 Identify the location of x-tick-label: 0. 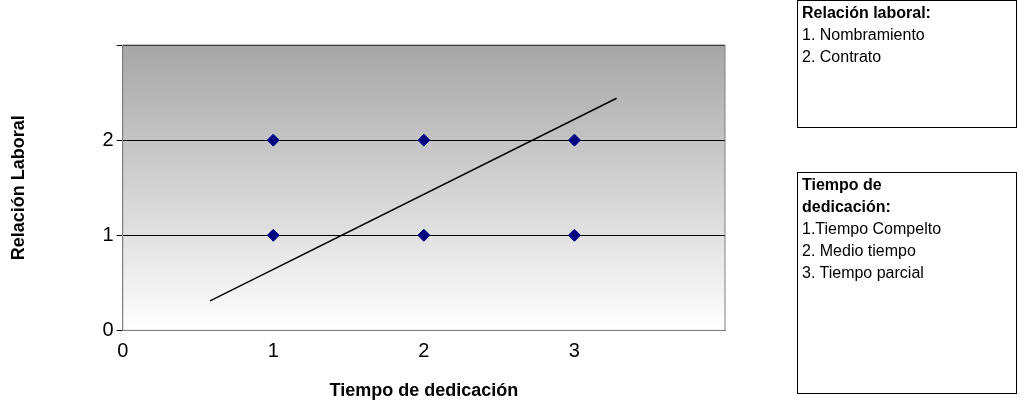
(123, 349).